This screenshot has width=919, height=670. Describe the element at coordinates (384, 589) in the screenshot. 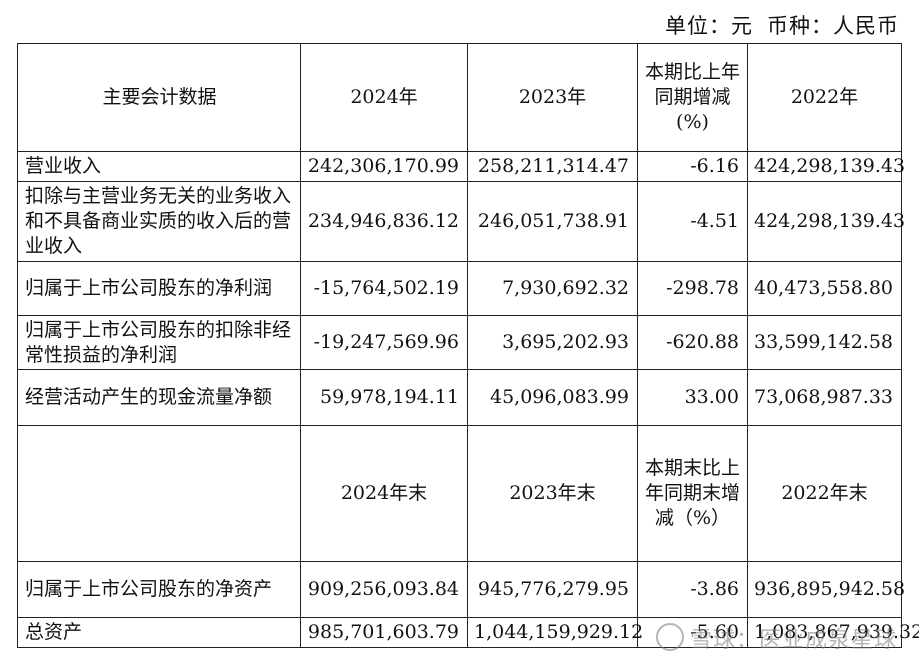

I see `row-2024: 909,256,093.84` at that location.